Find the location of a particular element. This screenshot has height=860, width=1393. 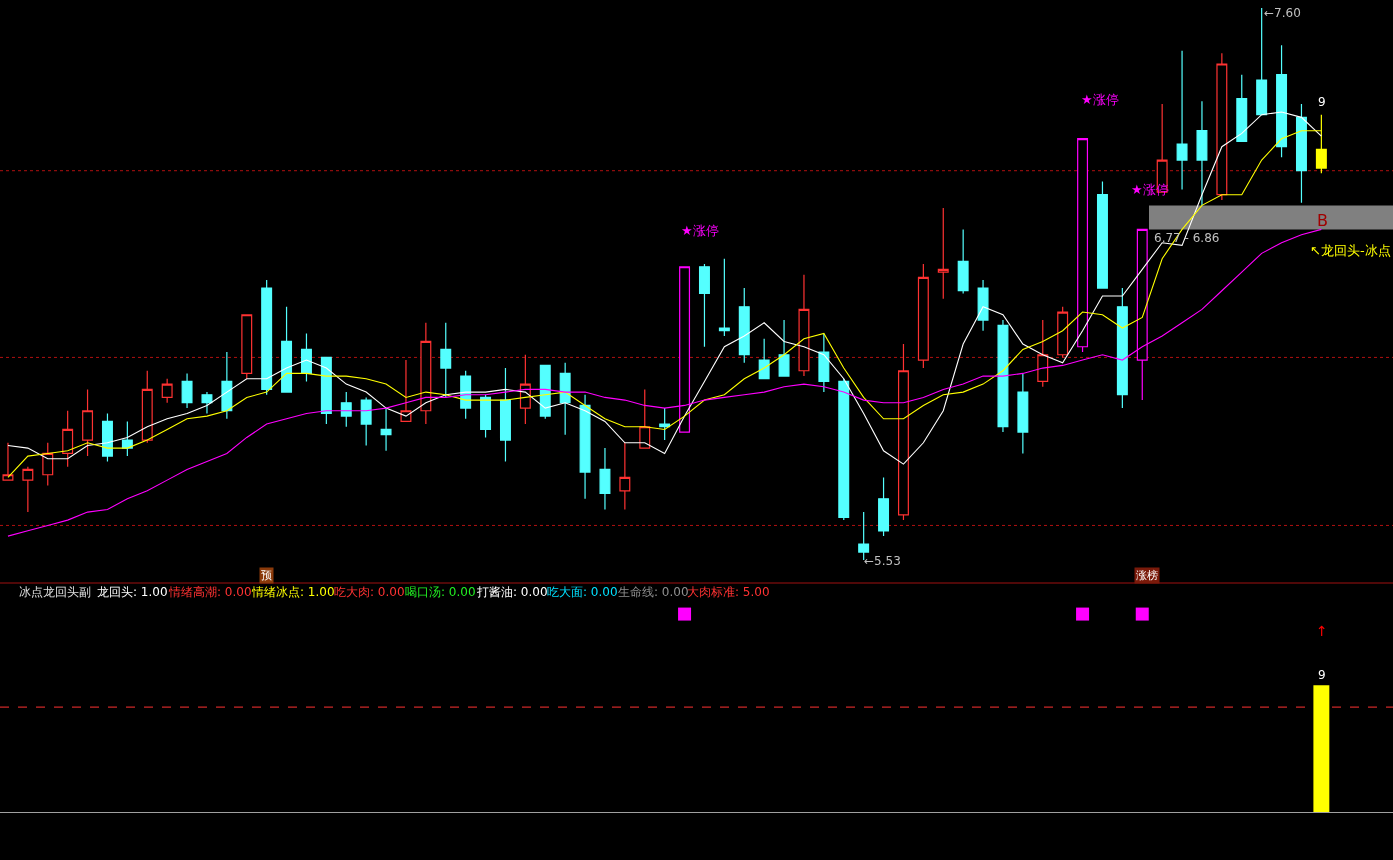

chart-title: 冰点龙回头副 is located at coordinates (55, 592).